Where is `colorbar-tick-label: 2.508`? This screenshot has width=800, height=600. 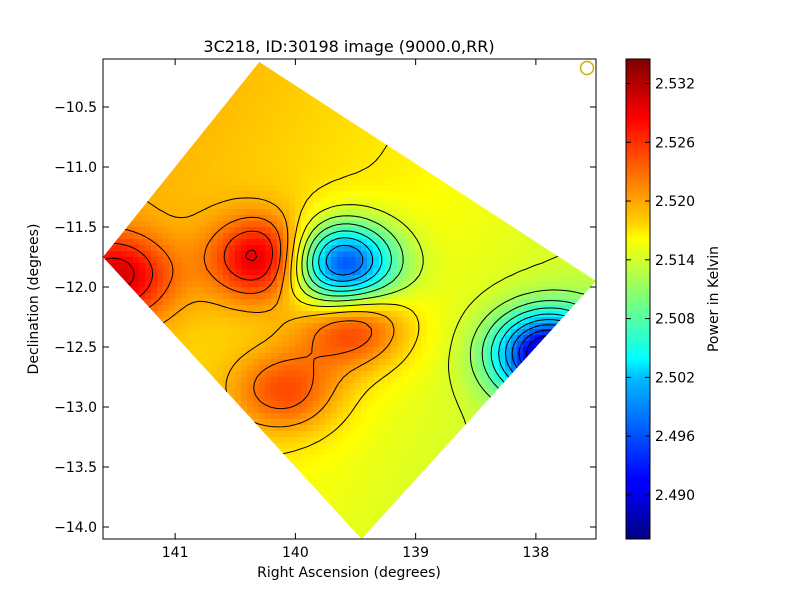 colorbar-tick-label: 2.508 is located at coordinates (675, 320).